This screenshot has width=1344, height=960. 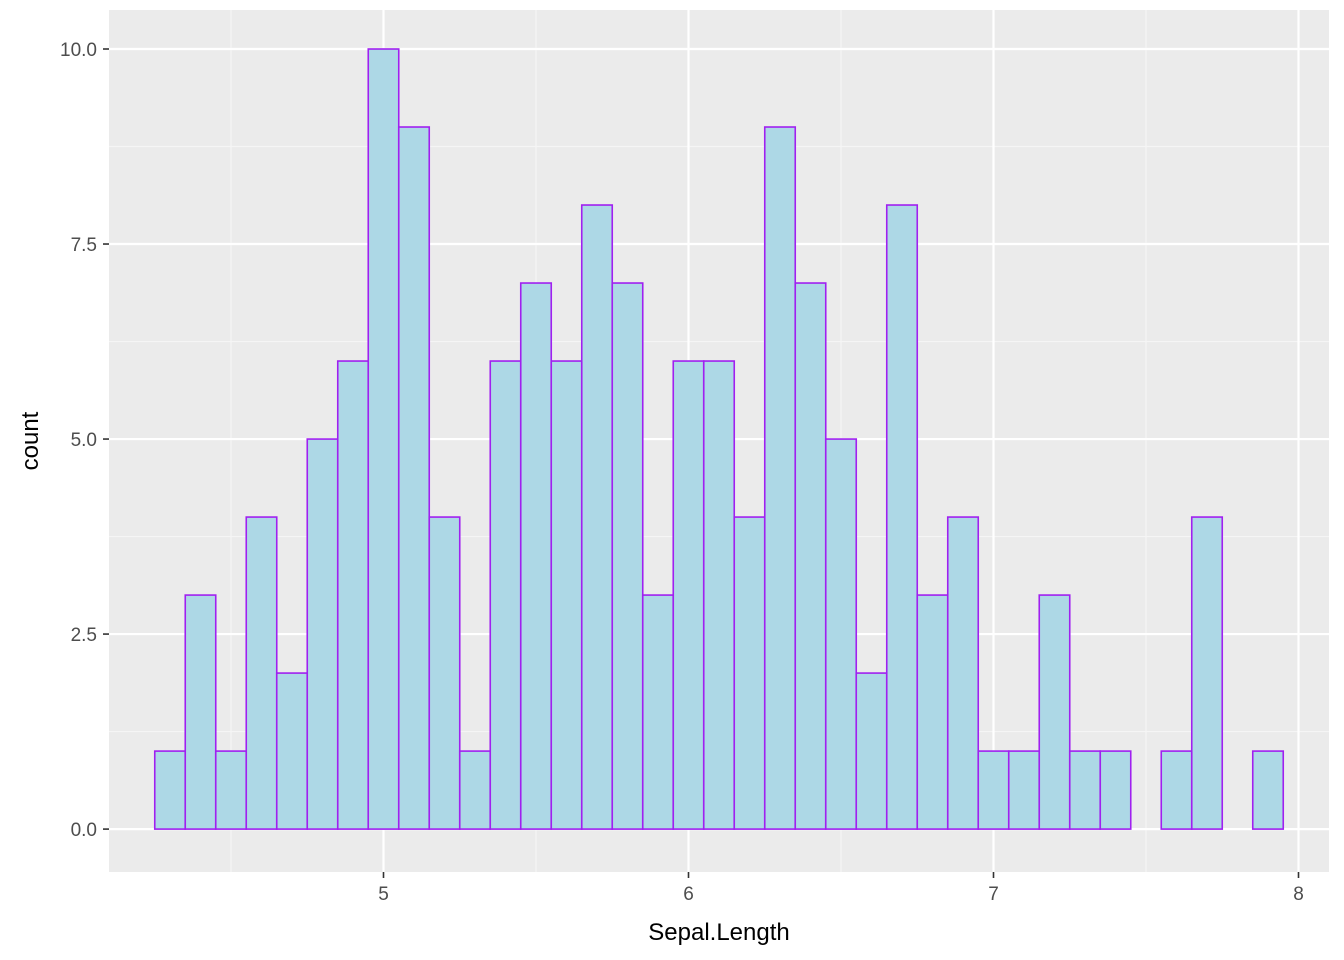 I want to click on x-axis-ticks: 5 6 7 8, so click(x=841, y=888).